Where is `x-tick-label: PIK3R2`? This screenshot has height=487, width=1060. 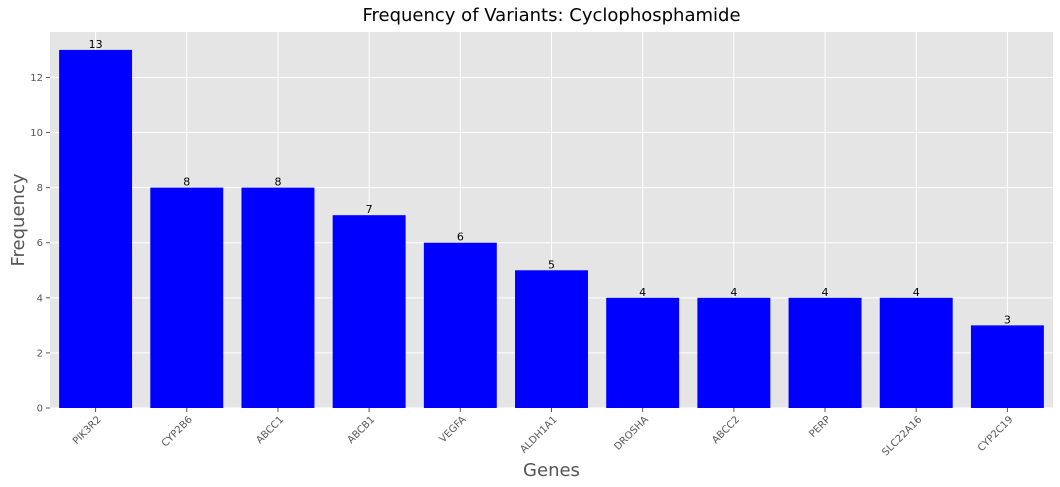 x-tick-label: PIK3R2 is located at coordinates (87, 430).